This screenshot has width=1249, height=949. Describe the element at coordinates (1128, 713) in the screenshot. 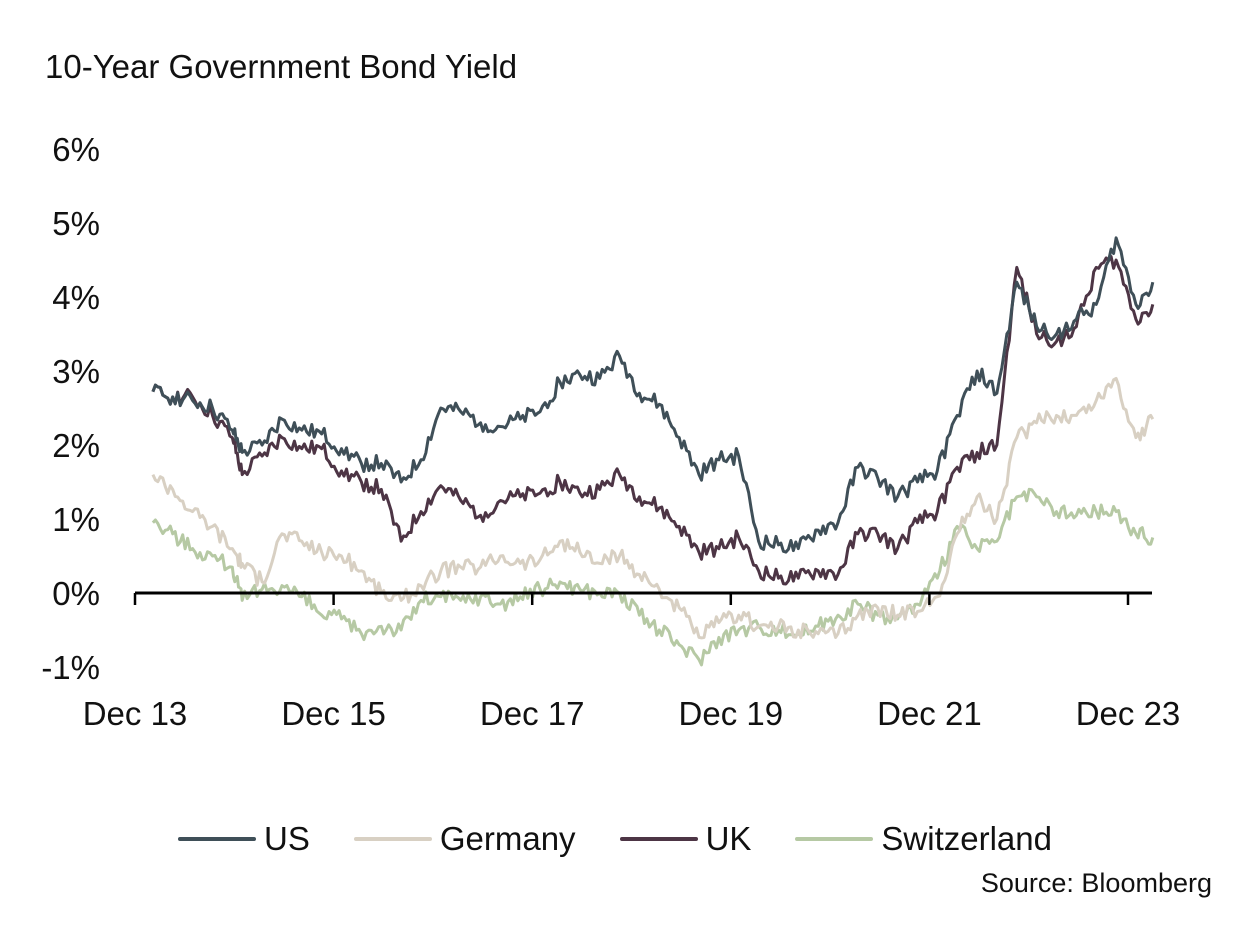

I see `x-tick-label: Dec 23` at that location.